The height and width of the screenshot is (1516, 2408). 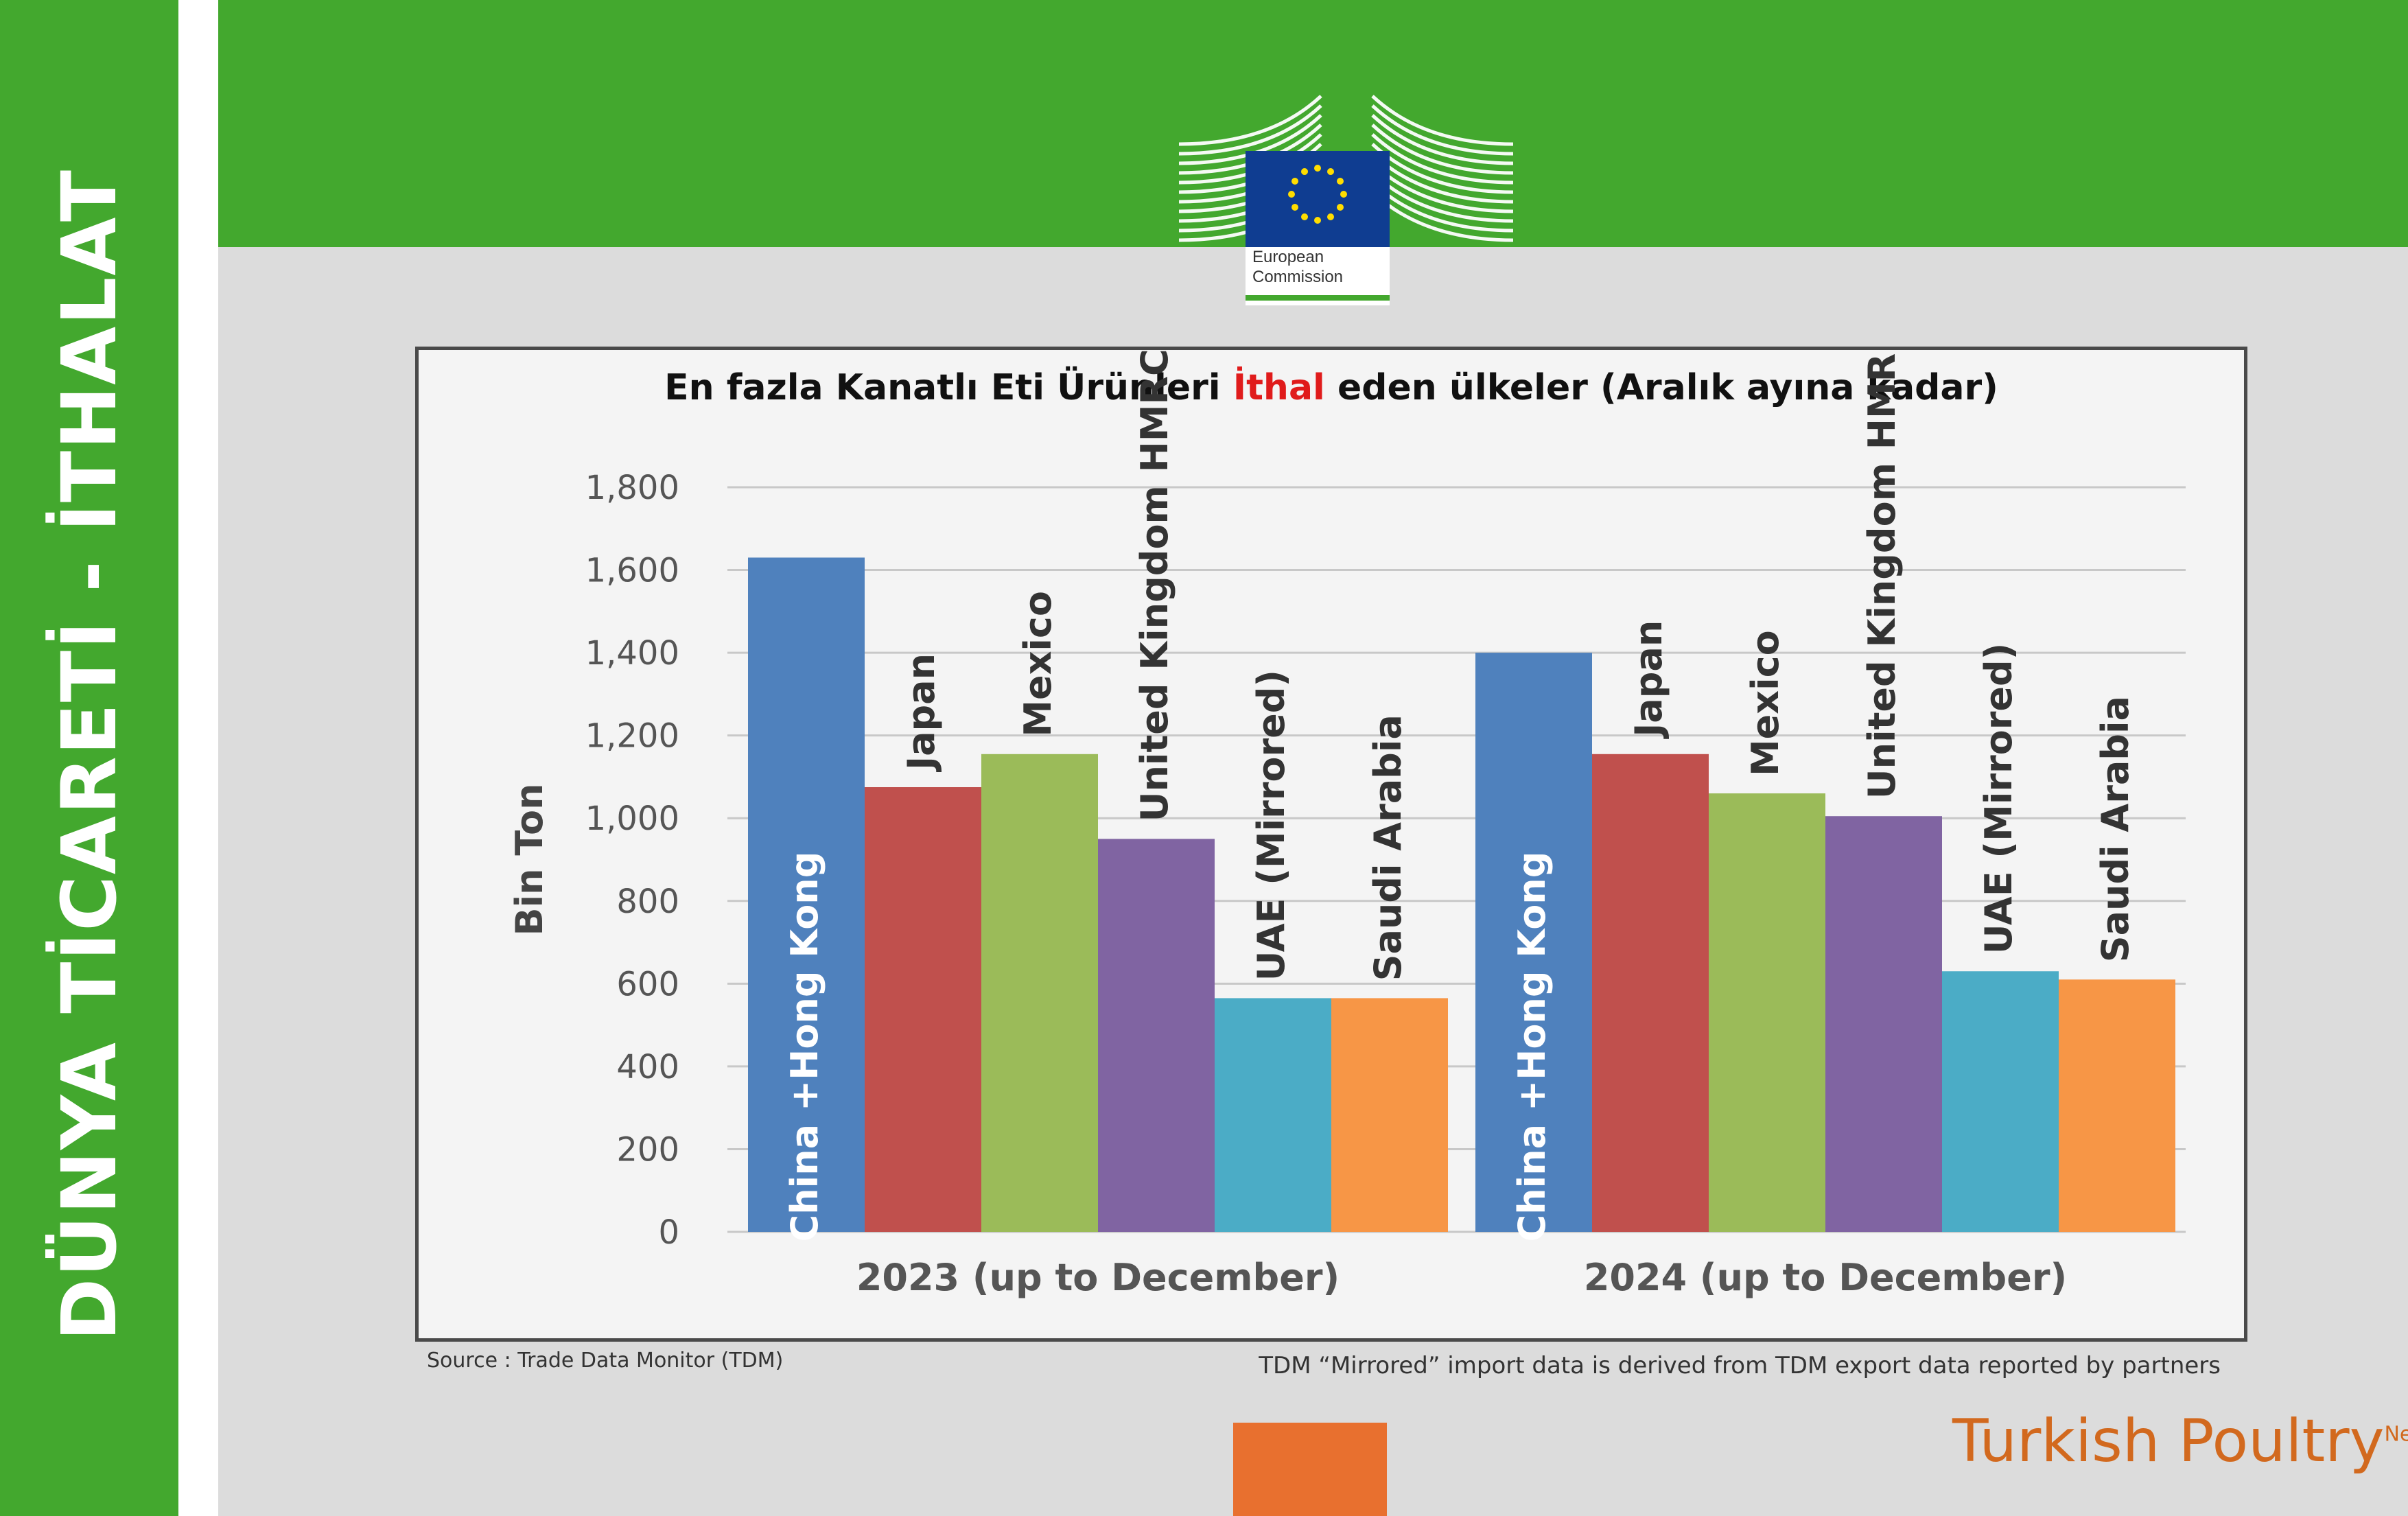 What do you see at coordinates (529, 859) in the screenshot?
I see `y-axis-title: Bin Ton` at bounding box center [529, 859].